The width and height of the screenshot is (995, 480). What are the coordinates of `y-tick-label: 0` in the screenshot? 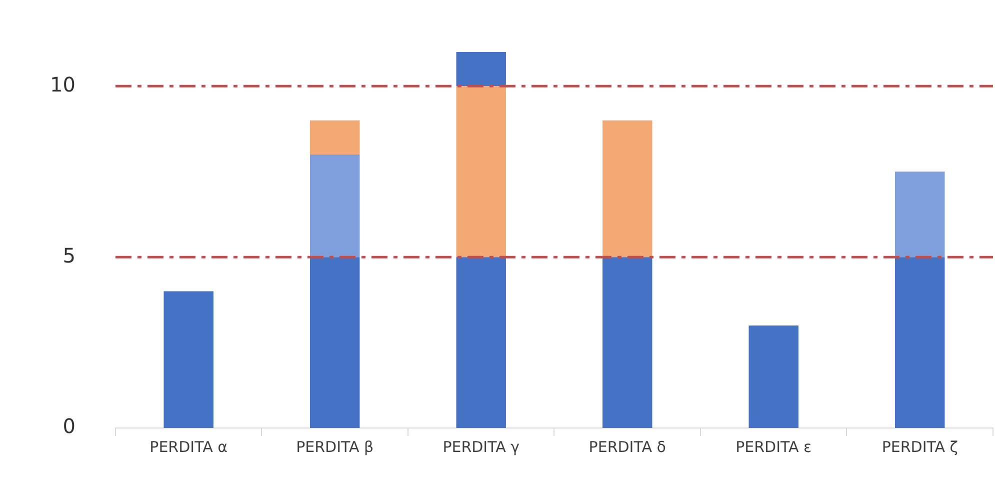 It's located at (69, 426).